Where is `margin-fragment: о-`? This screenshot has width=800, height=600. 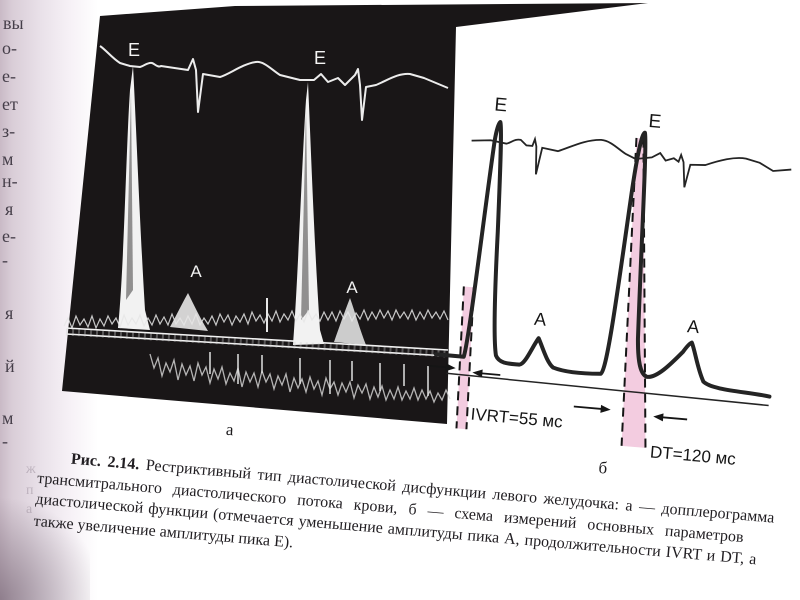 margin-fragment: о- is located at coordinates (9, 48).